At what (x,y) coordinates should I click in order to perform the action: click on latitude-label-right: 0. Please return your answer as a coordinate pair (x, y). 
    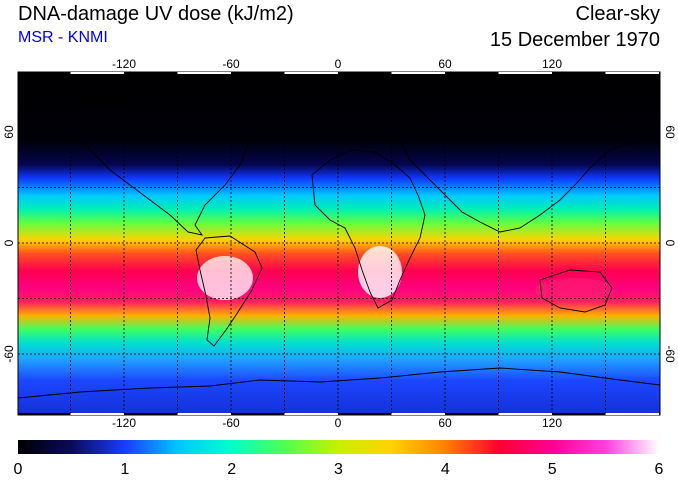
    Looking at the image, I should click on (670, 243).